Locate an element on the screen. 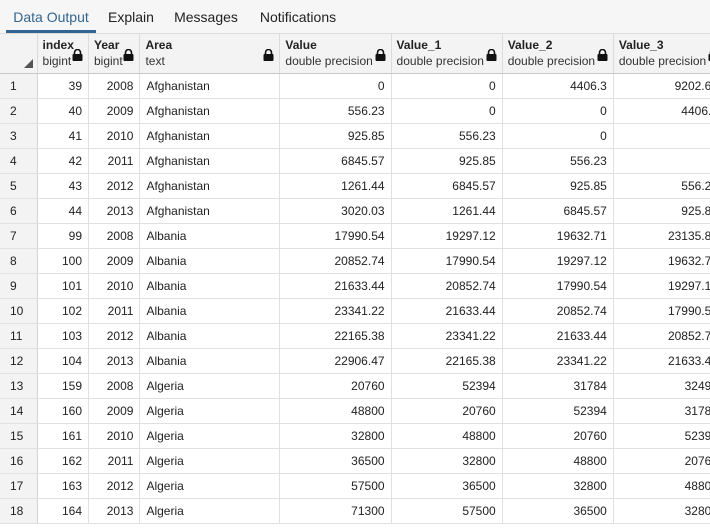  row-number: 7 is located at coordinates (19, 236).